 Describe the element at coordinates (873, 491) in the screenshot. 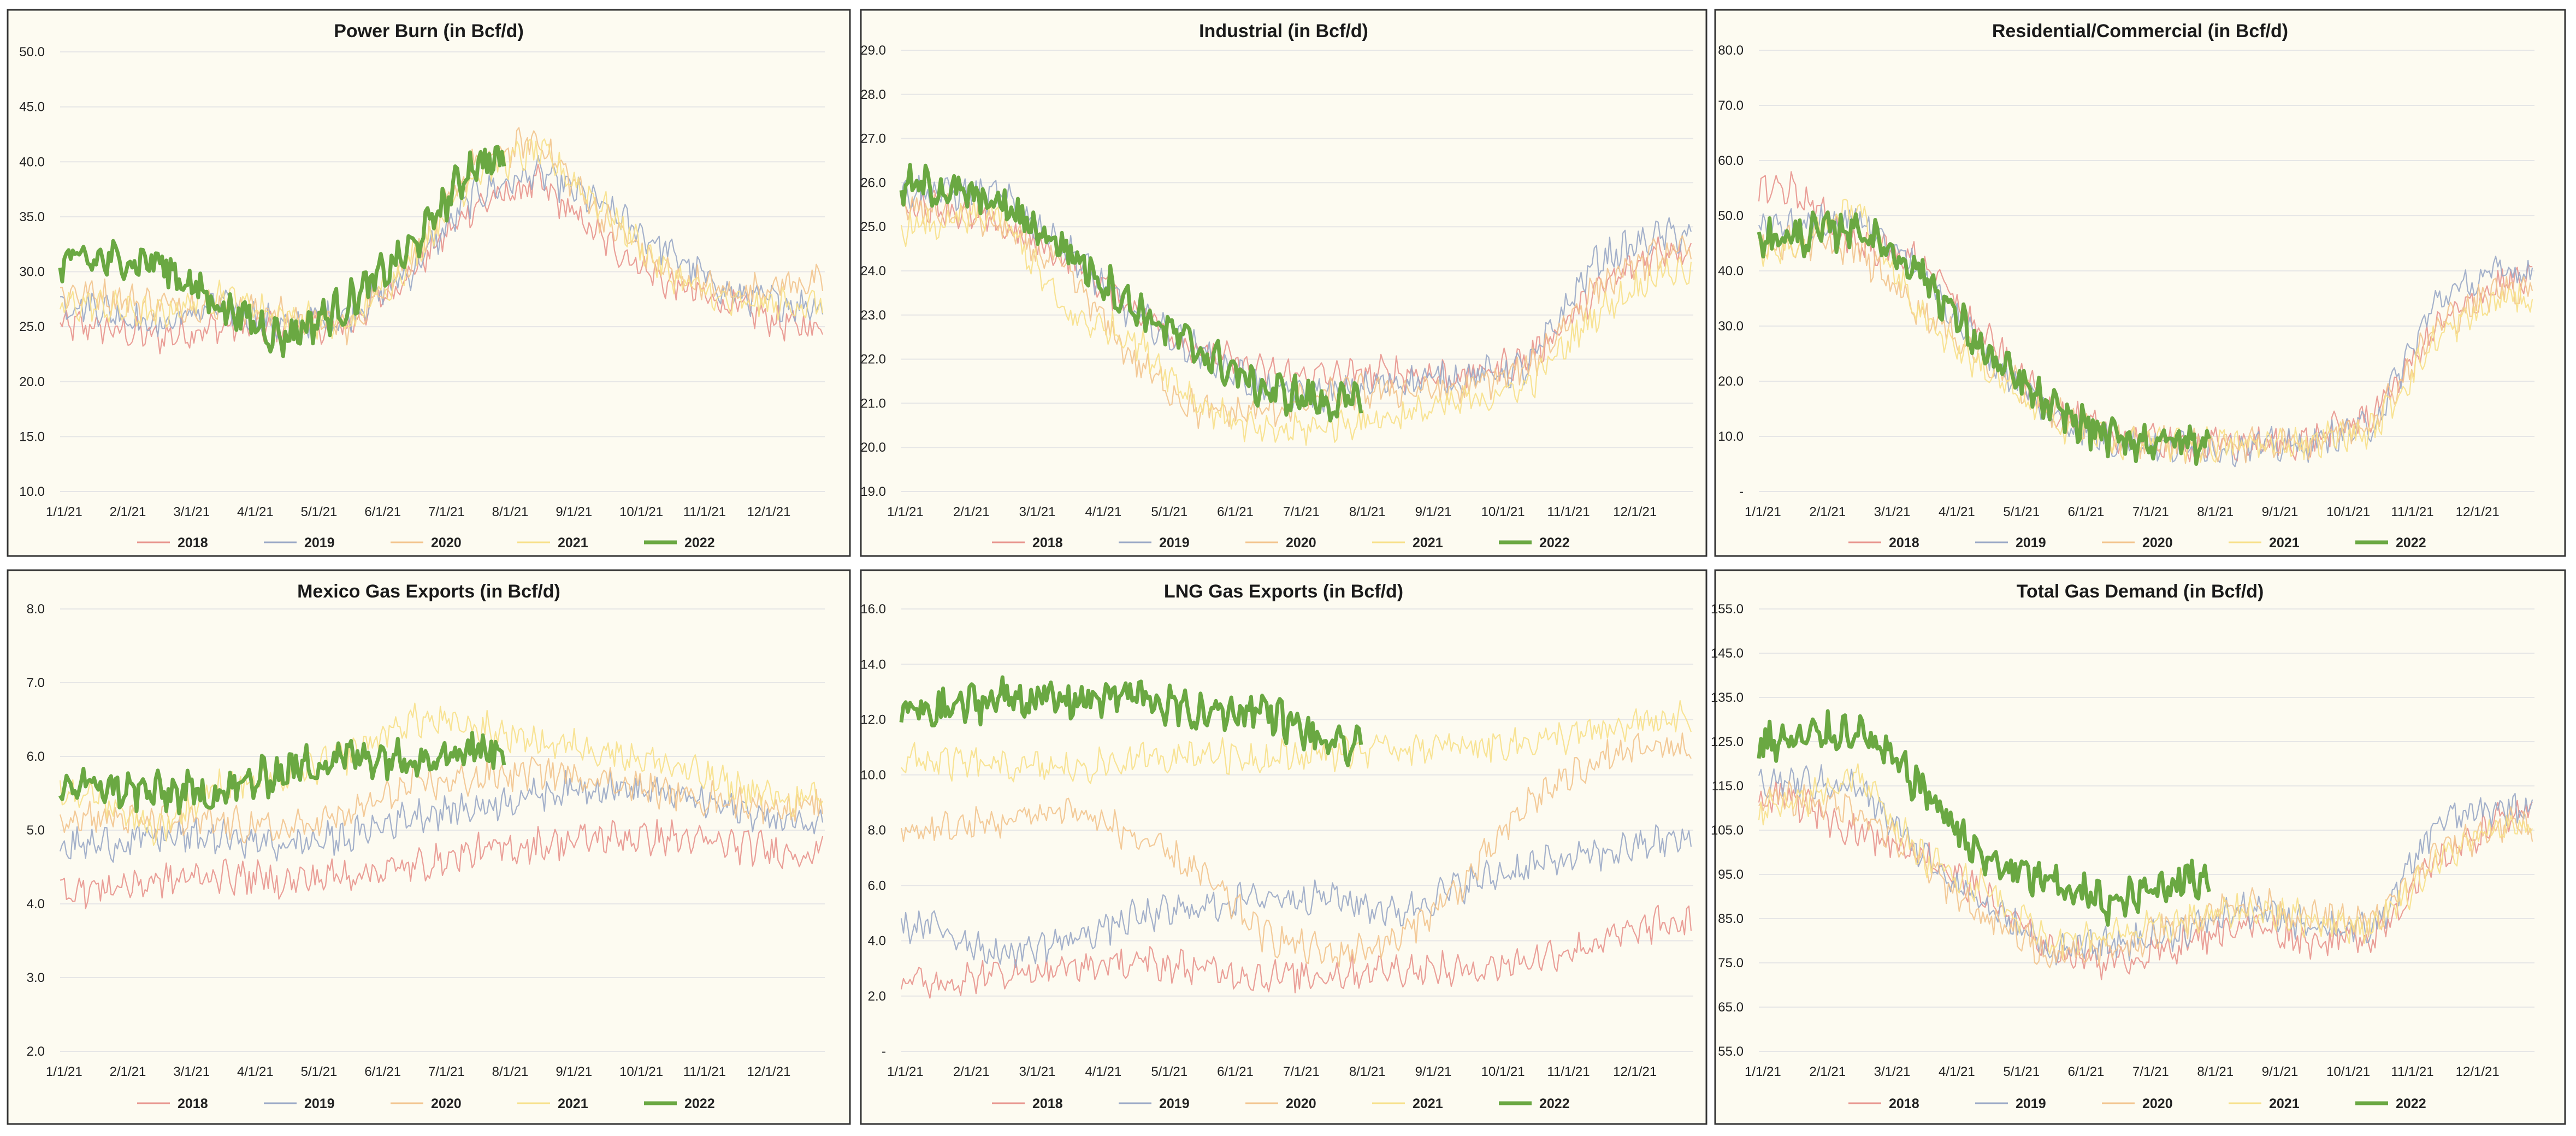

I see `y-tick-label: 19.0` at that location.